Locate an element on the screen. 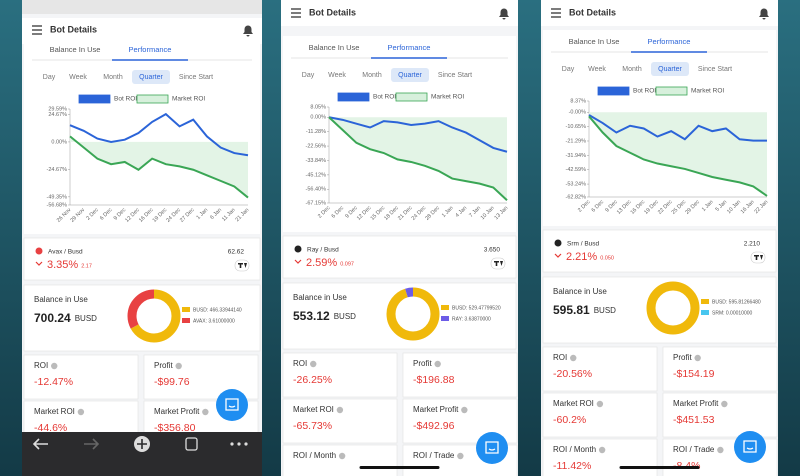 The width and height of the screenshot is (800, 476). y-tick-label: -53.24% is located at coordinates (576, 185).